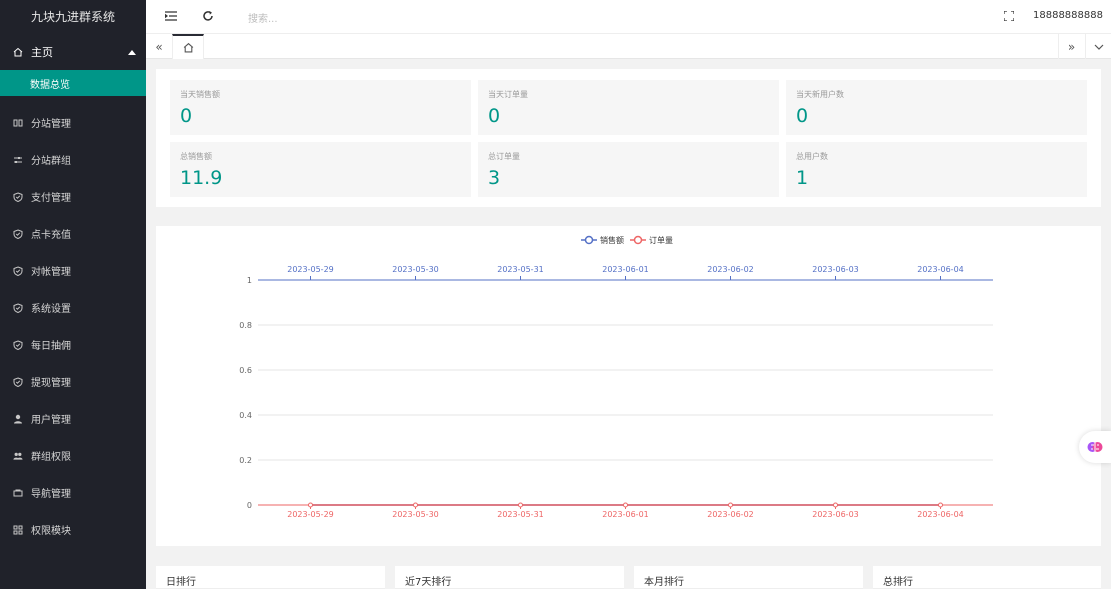  Describe the element at coordinates (18, 530) in the screenshot. I see `module-icon` at that location.